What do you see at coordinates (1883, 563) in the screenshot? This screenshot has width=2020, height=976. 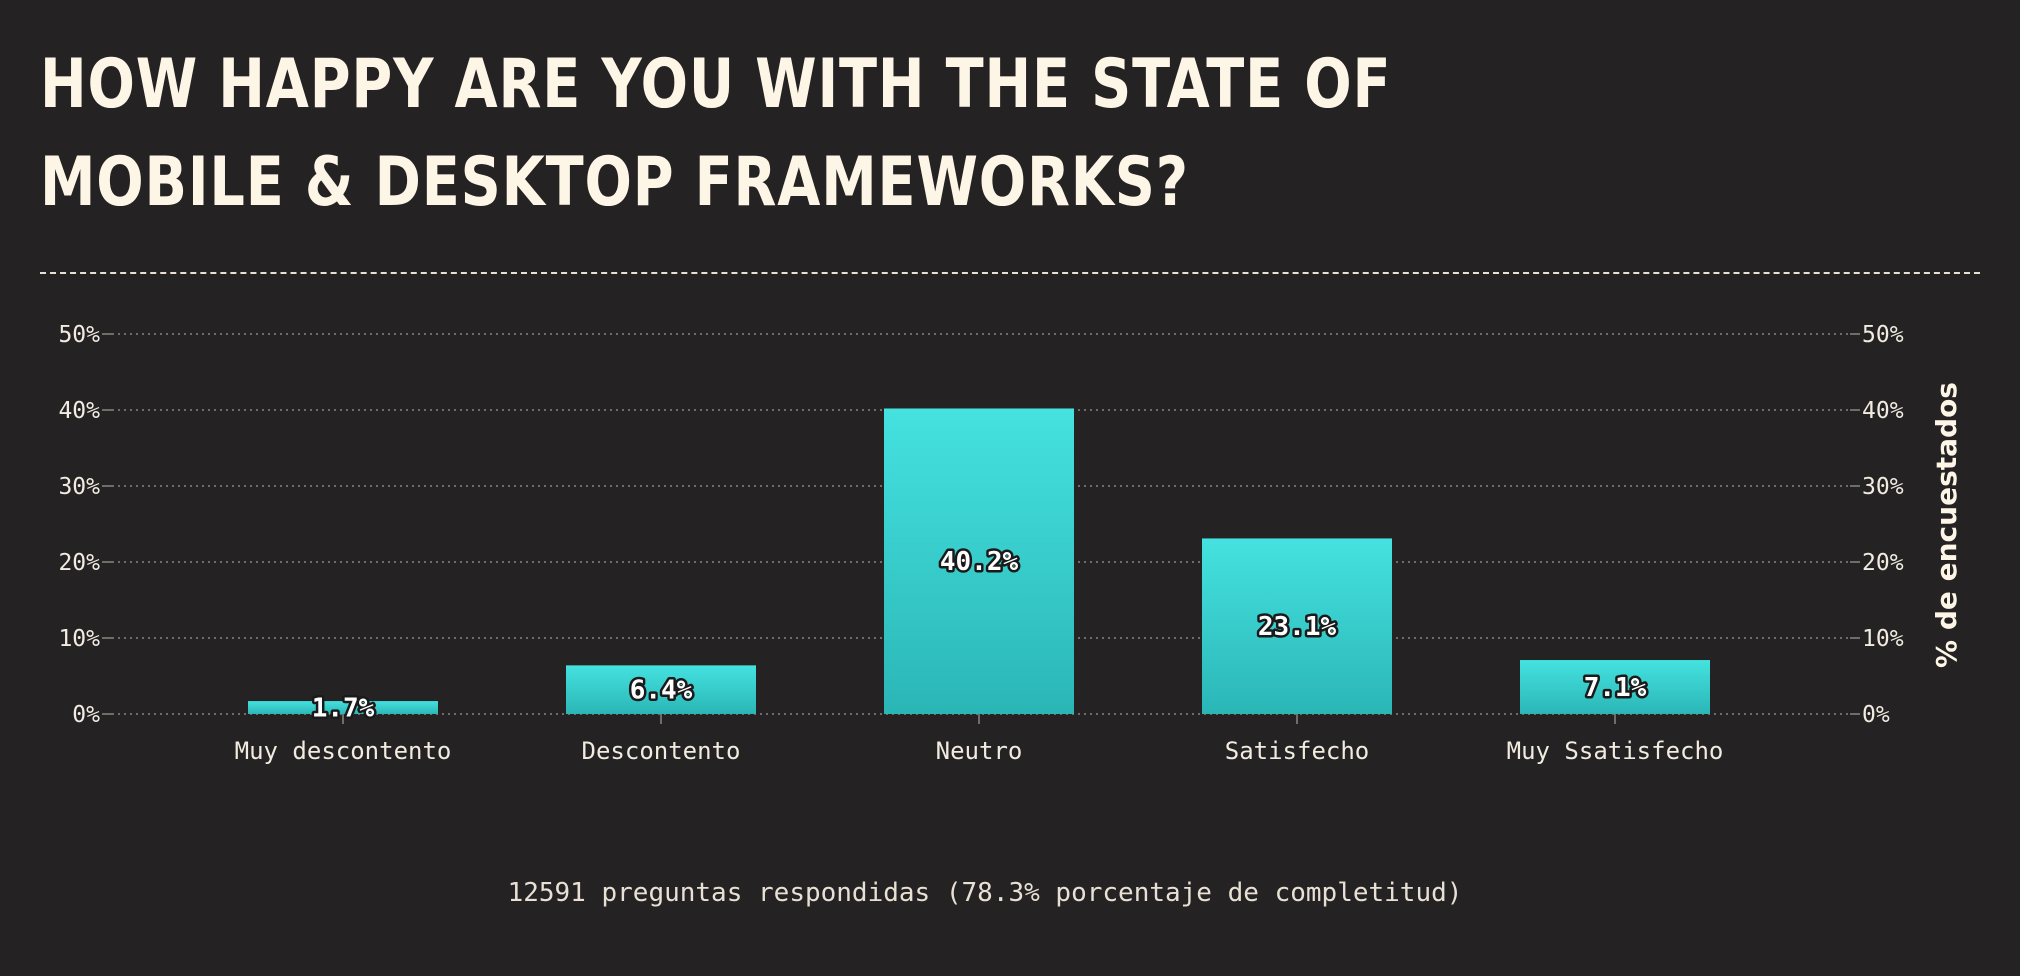 I see `y-tick-label-right: 20%` at bounding box center [1883, 563].